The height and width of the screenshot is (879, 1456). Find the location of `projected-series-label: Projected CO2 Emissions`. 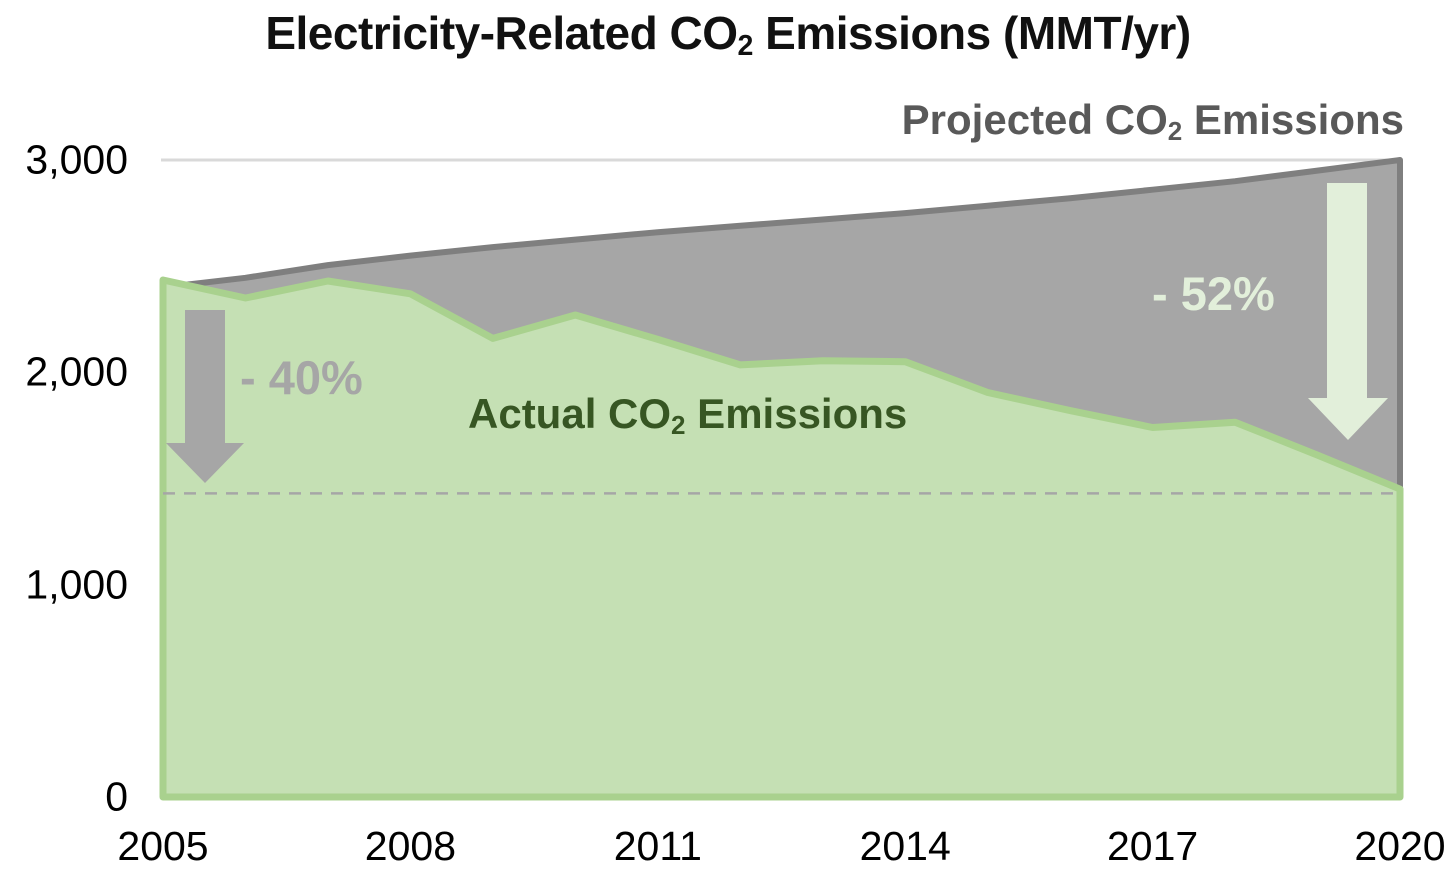

projected-series-label: Projected CO2 Emissions is located at coordinates (1152, 121).